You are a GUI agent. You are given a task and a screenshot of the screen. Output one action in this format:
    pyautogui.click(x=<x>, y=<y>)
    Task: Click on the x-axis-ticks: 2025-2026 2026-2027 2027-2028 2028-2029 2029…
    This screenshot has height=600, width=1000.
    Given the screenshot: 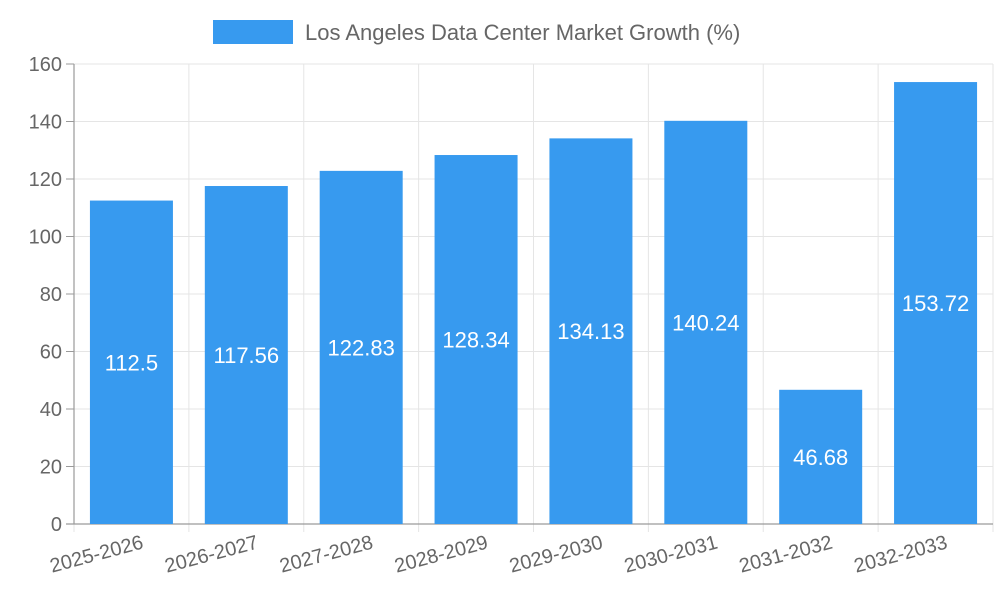 What is the action you would take?
    pyautogui.click(x=499, y=555)
    